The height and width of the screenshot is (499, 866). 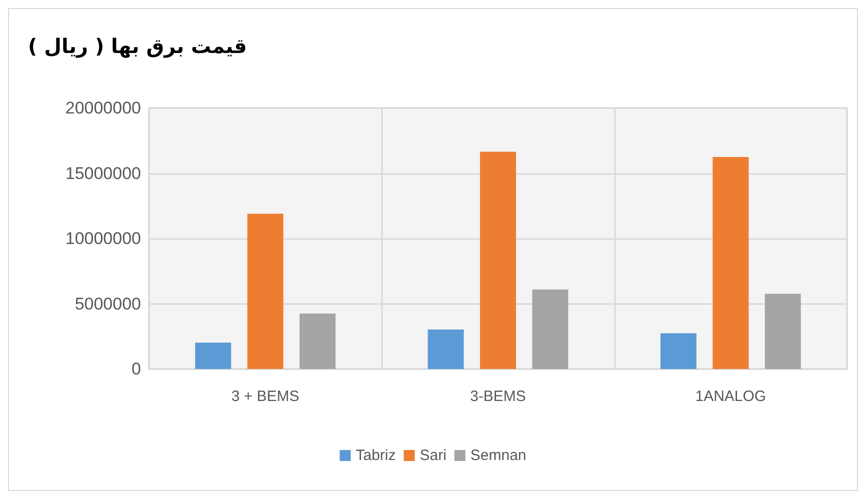 What do you see at coordinates (137, 46) in the screenshot?
I see `chart-title: قیمت برق بها ( ریال )` at bounding box center [137, 46].